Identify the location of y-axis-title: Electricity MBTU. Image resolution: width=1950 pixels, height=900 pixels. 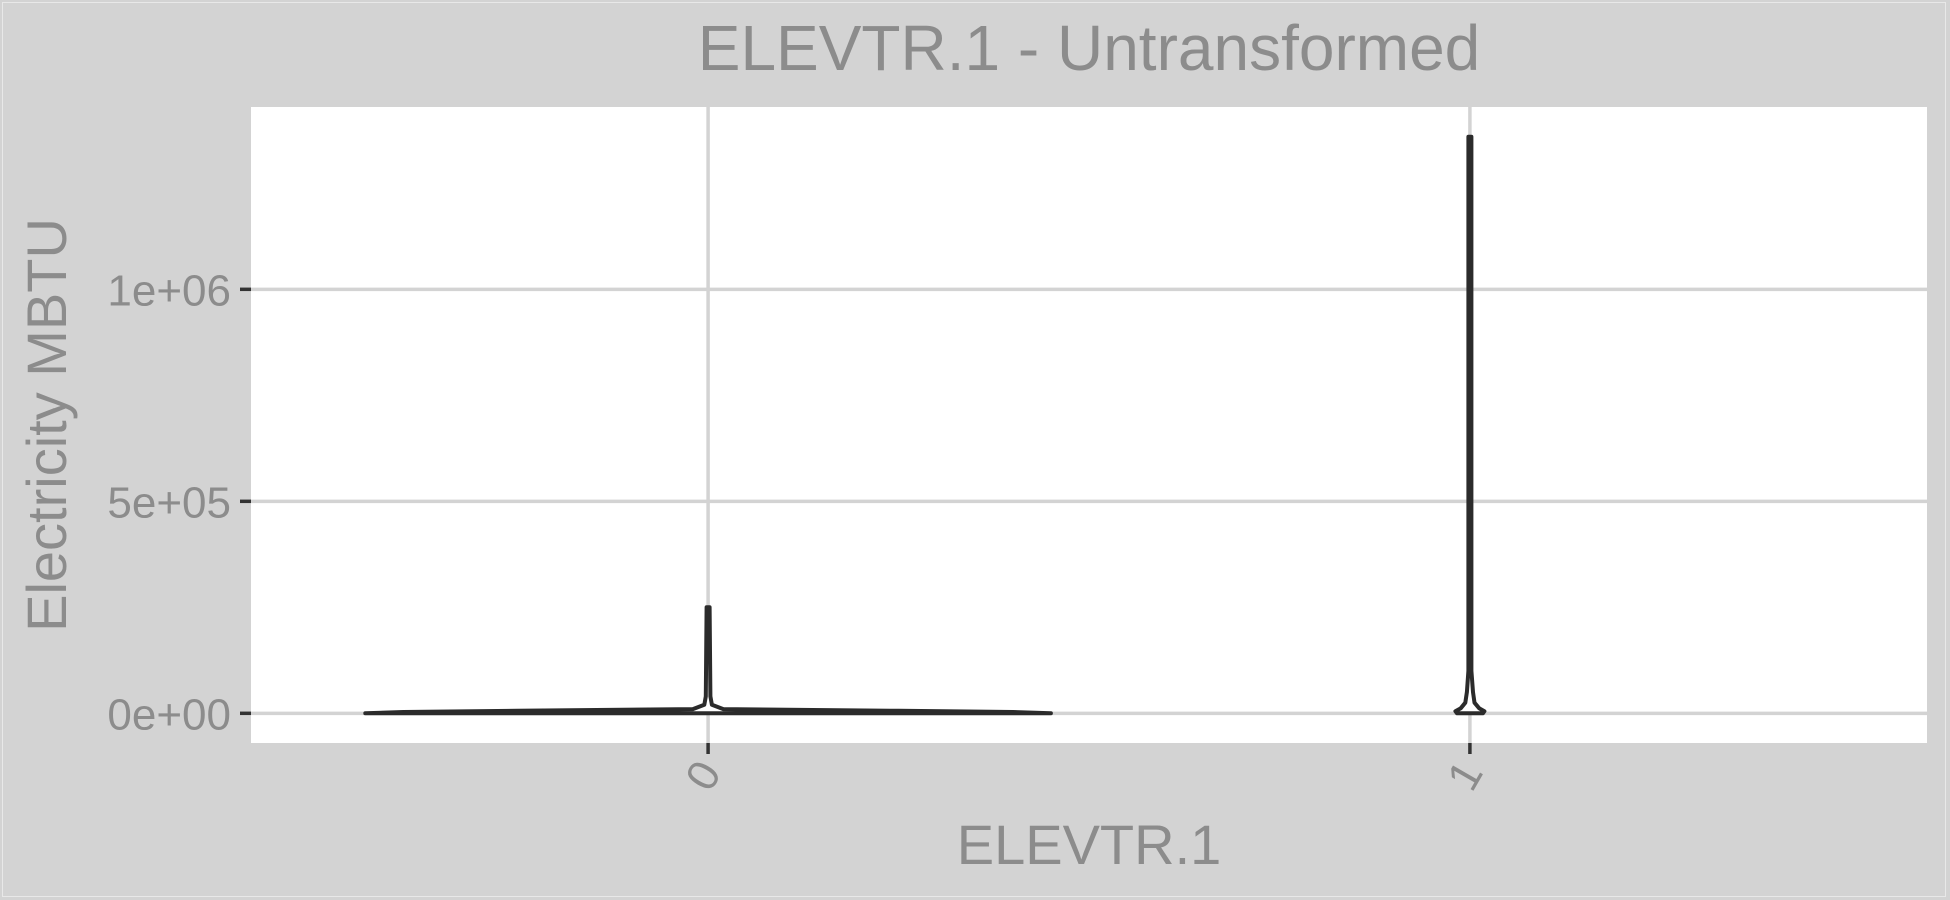
(46, 425).